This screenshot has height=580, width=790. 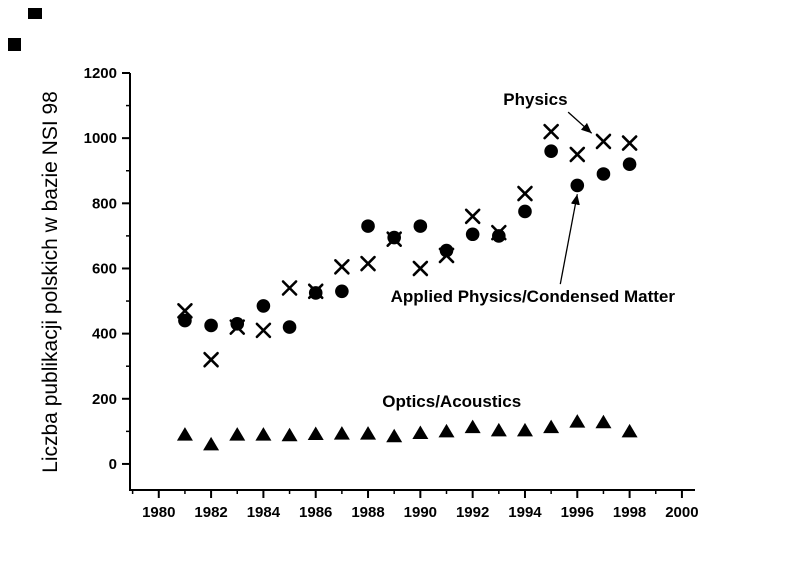 I want to click on annotation-physics: Physics, so click(x=535, y=100).